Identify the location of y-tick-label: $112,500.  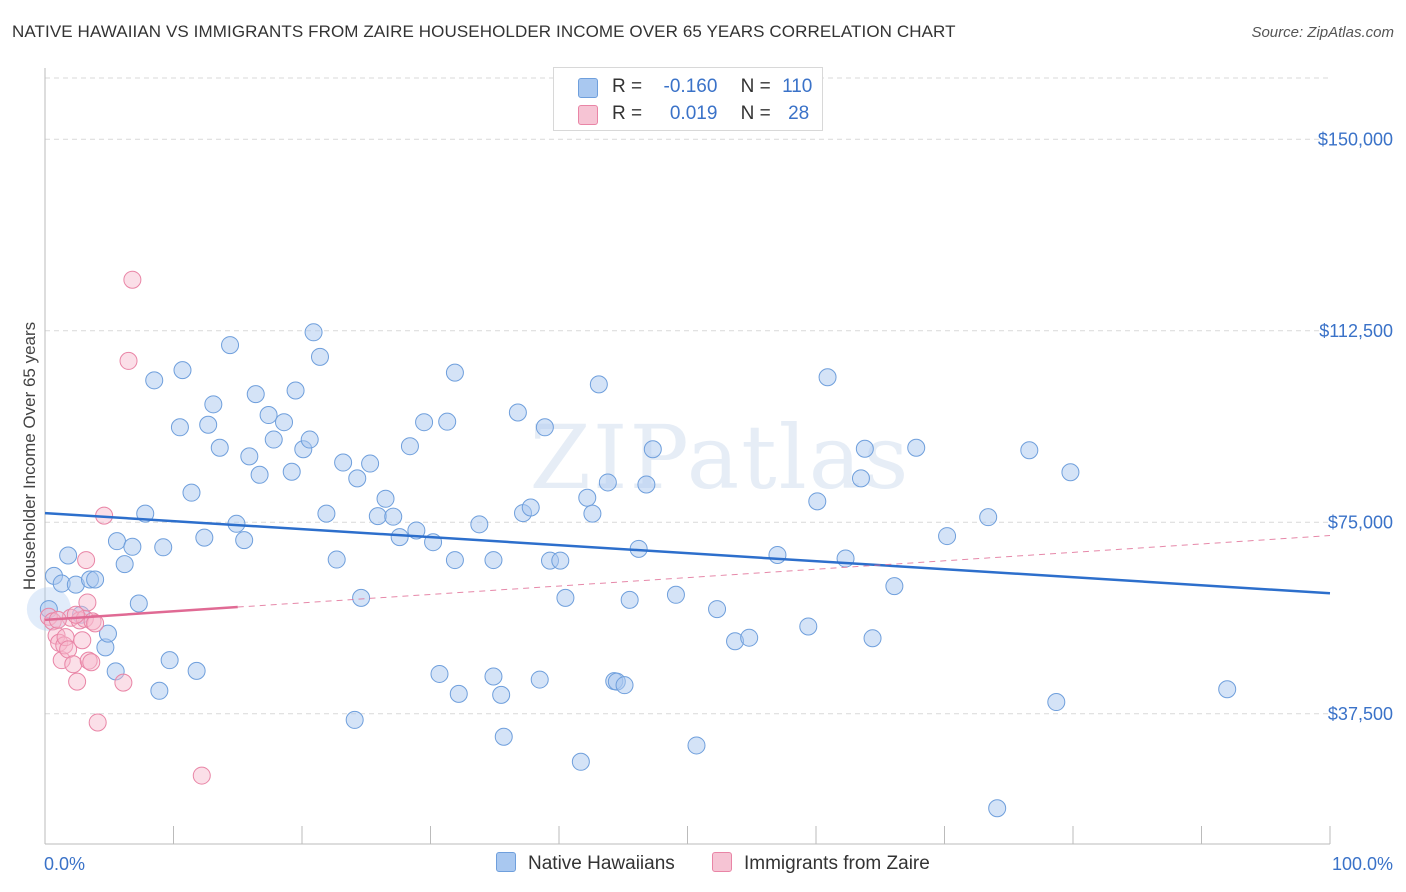
(1356, 331).